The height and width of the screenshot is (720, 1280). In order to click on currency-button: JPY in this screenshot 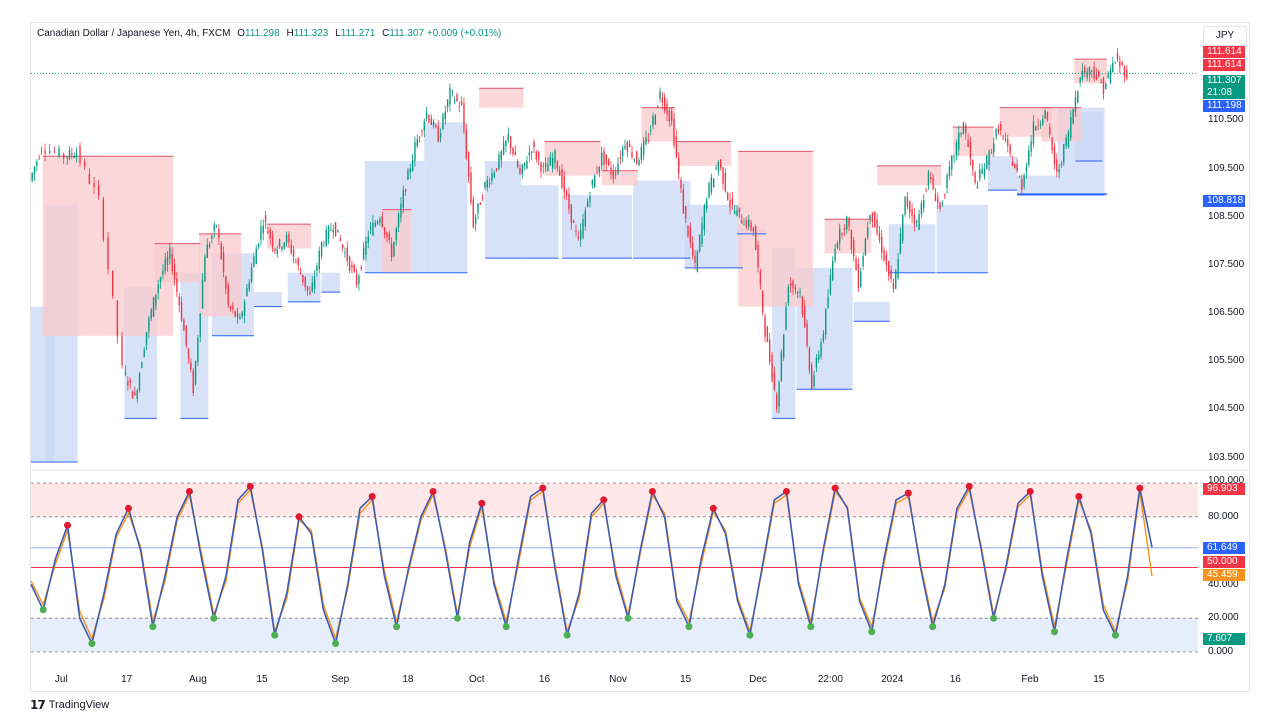, I will do `click(1225, 36)`.